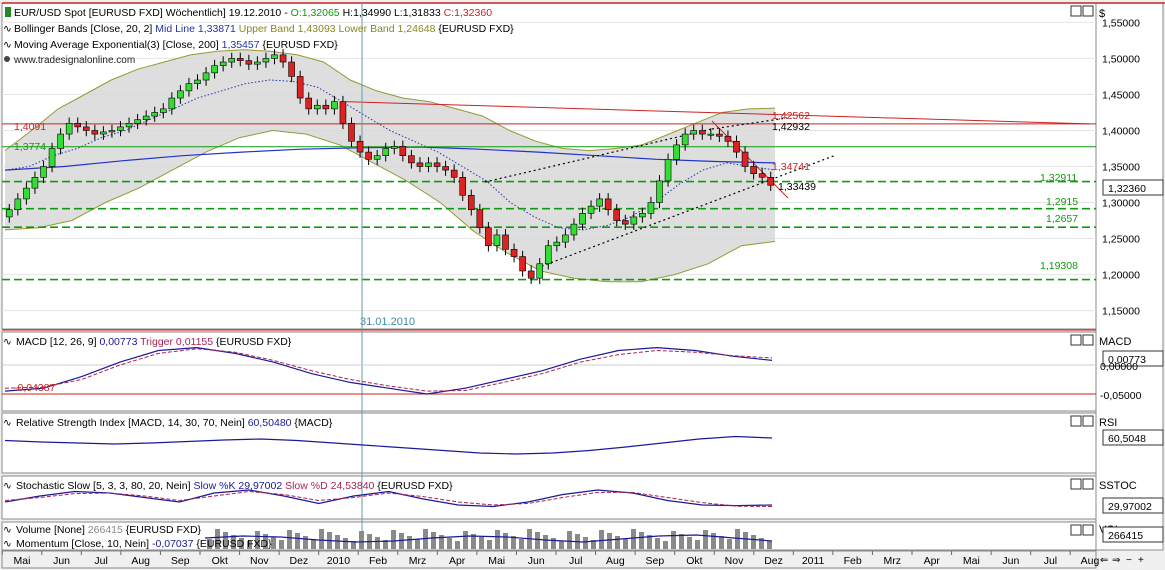 The image size is (1165, 570). I want to click on time-axis, so click(549, 559).